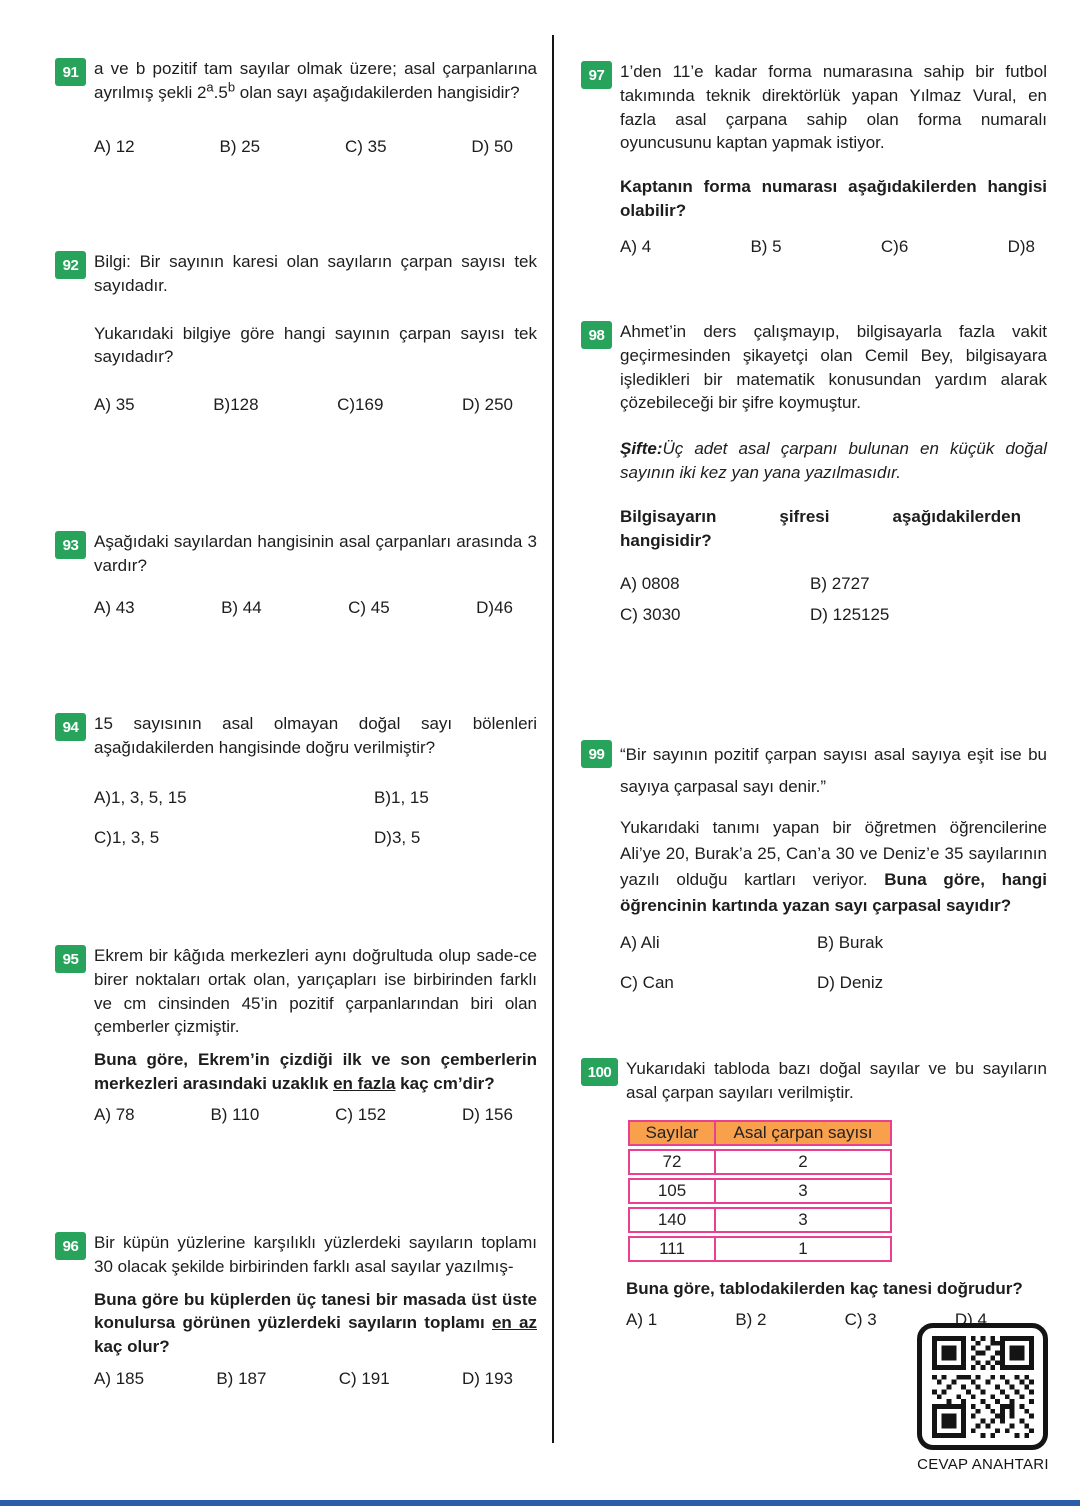 Image resolution: width=1080 pixels, height=1506 pixels. What do you see at coordinates (494, 607) in the screenshot?
I see `option-d: D)46` at bounding box center [494, 607].